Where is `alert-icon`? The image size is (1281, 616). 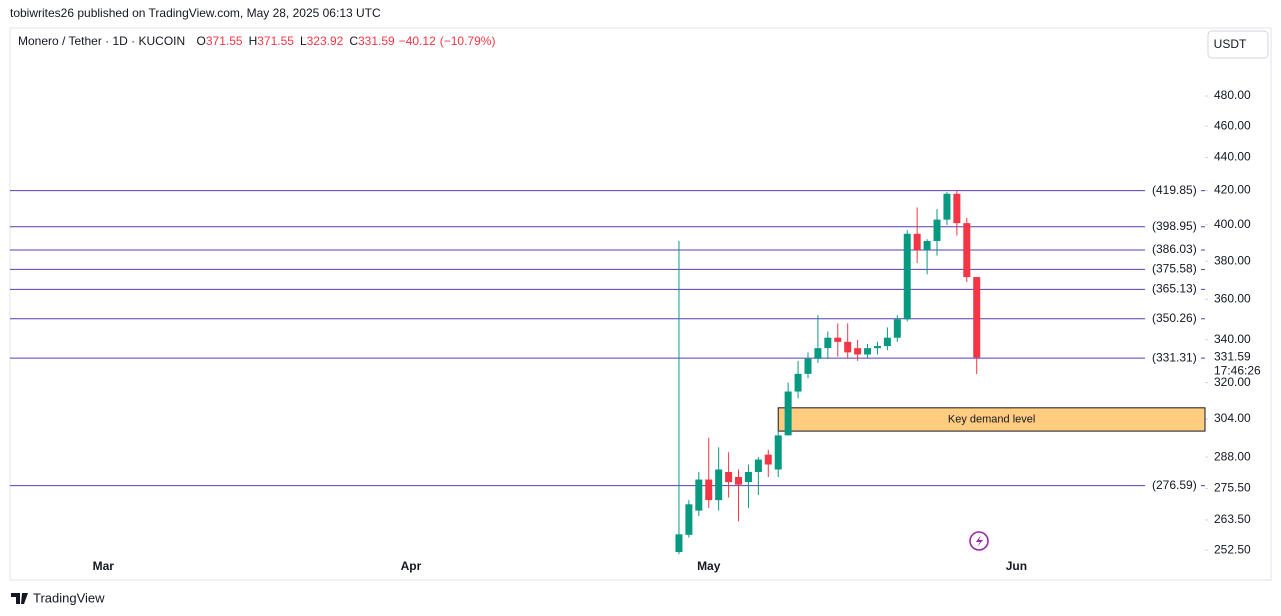
alert-icon is located at coordinates (979, 541).